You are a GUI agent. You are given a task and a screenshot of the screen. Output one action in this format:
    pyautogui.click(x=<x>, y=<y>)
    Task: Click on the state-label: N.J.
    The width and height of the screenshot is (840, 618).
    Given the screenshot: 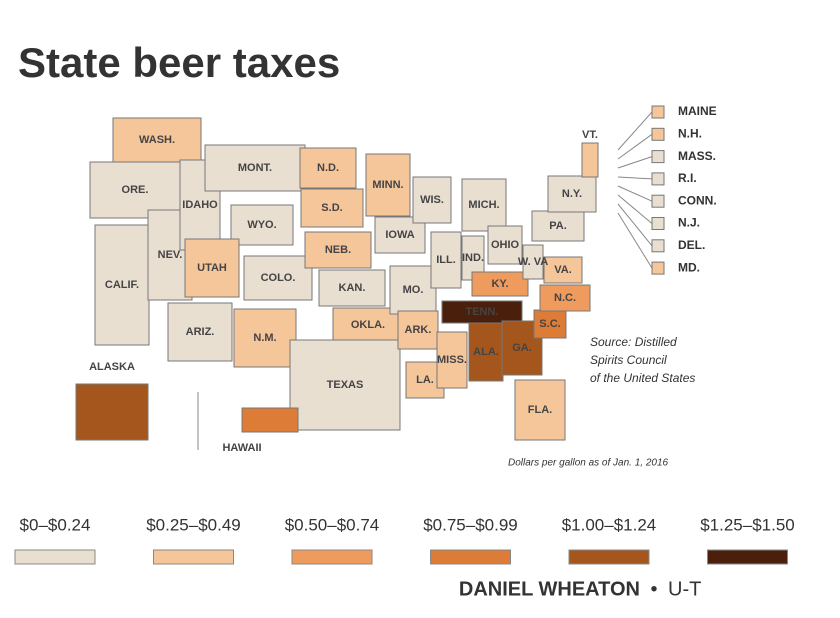 What is the action you would take?
    pyautogui.click(x=689, y=223)
    